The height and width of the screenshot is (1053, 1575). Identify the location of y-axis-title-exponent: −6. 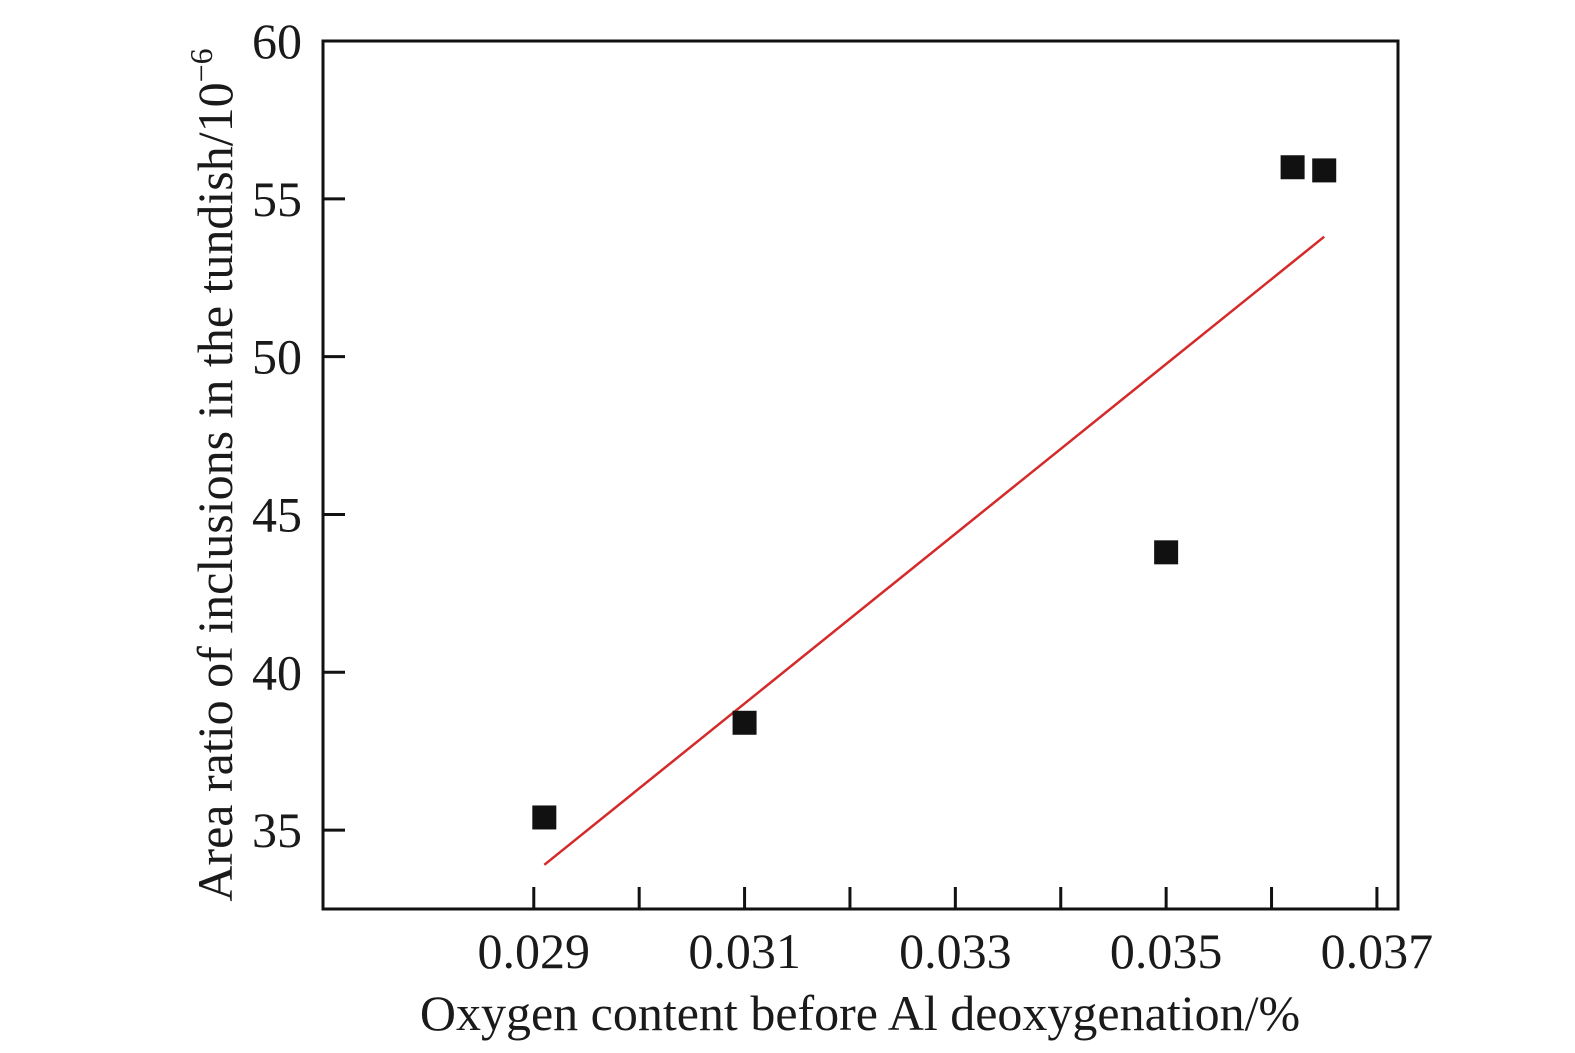
(201, 65).